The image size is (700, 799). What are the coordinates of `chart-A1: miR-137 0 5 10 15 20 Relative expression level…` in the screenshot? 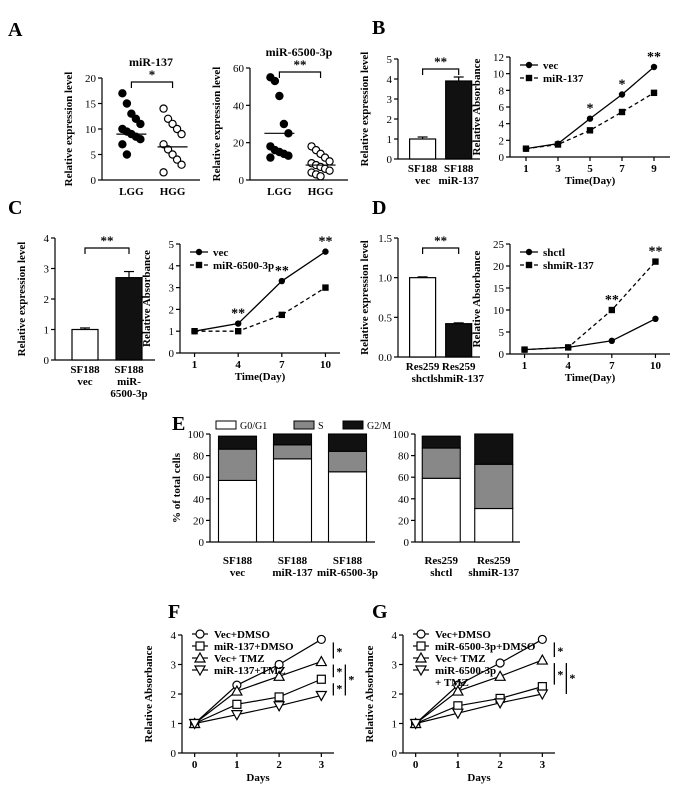 It's located at (131, 126).